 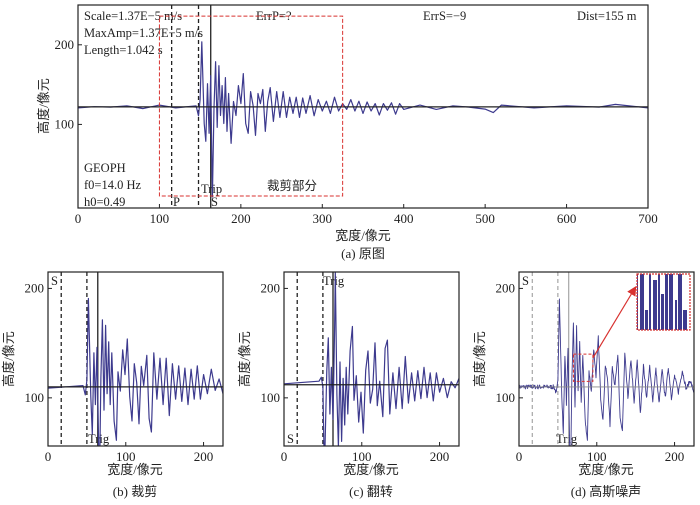 I want to click on panel-d-ylabel: 高度/像元, so click(x=479, y=359).